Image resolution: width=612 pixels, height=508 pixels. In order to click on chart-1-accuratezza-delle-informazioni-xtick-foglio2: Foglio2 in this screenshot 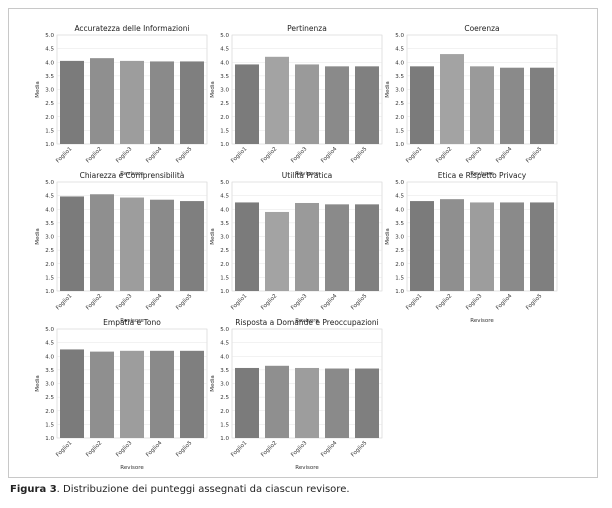, I will do `click(94, 155)`.